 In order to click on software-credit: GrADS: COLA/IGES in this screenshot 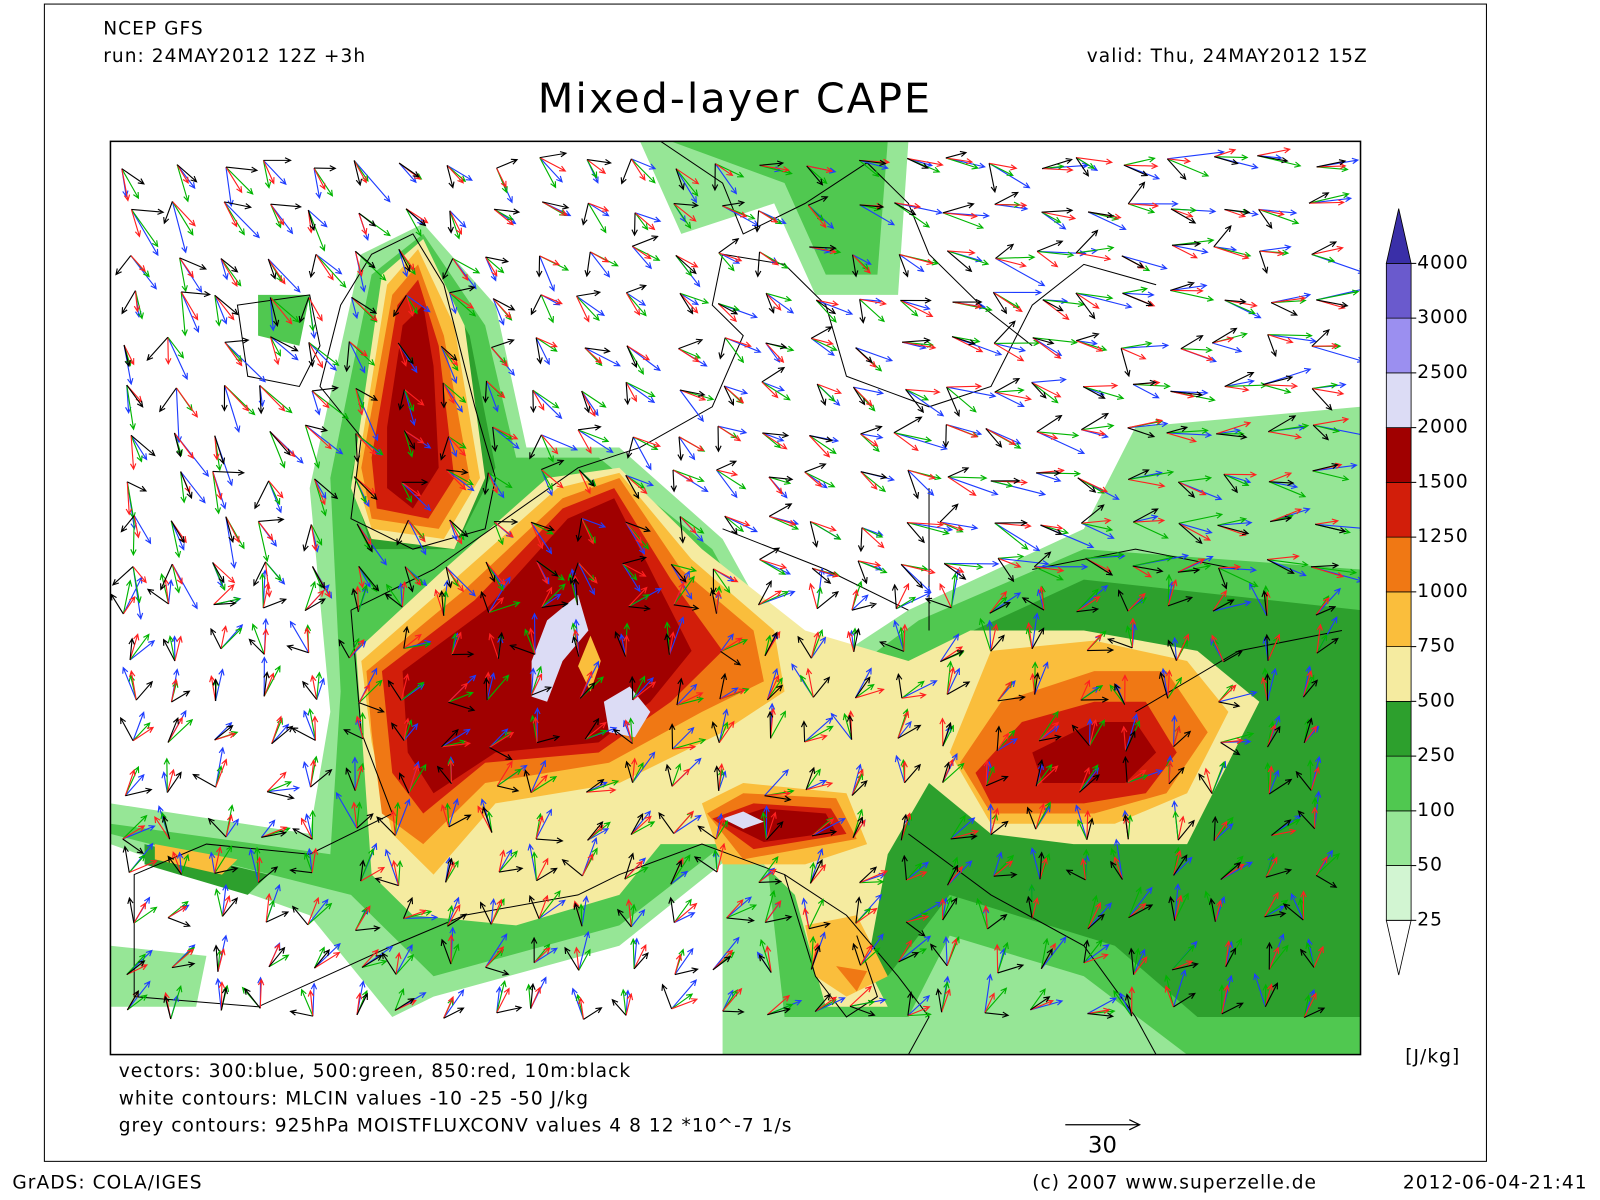, I will do `click(107, 1183)`.